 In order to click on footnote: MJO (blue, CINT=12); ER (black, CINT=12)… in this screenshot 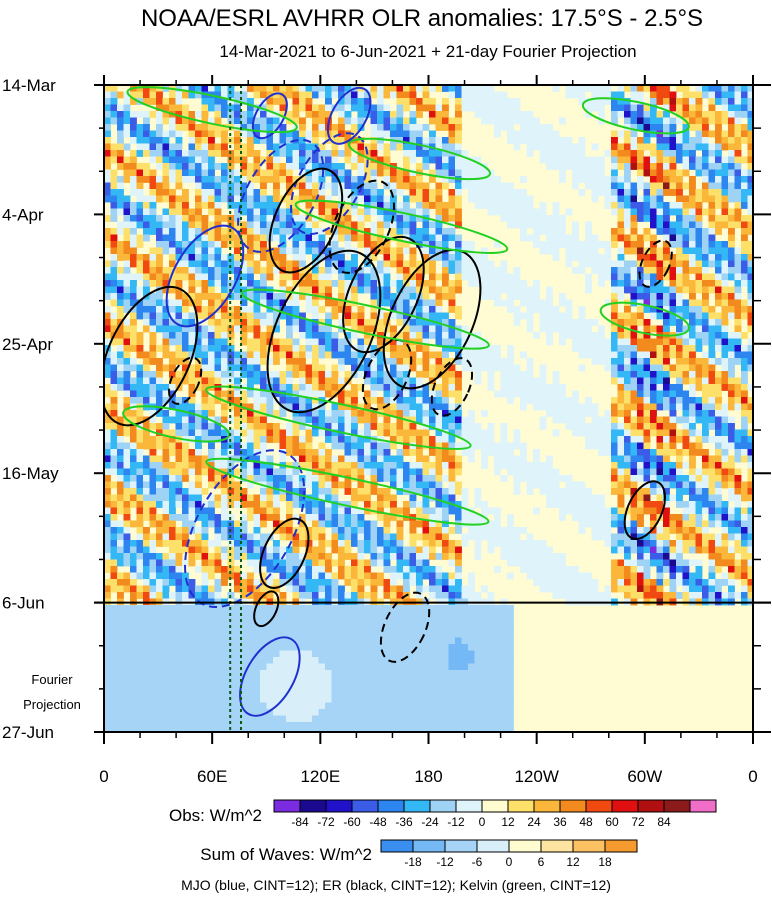, I will do `click(396, 885)`.